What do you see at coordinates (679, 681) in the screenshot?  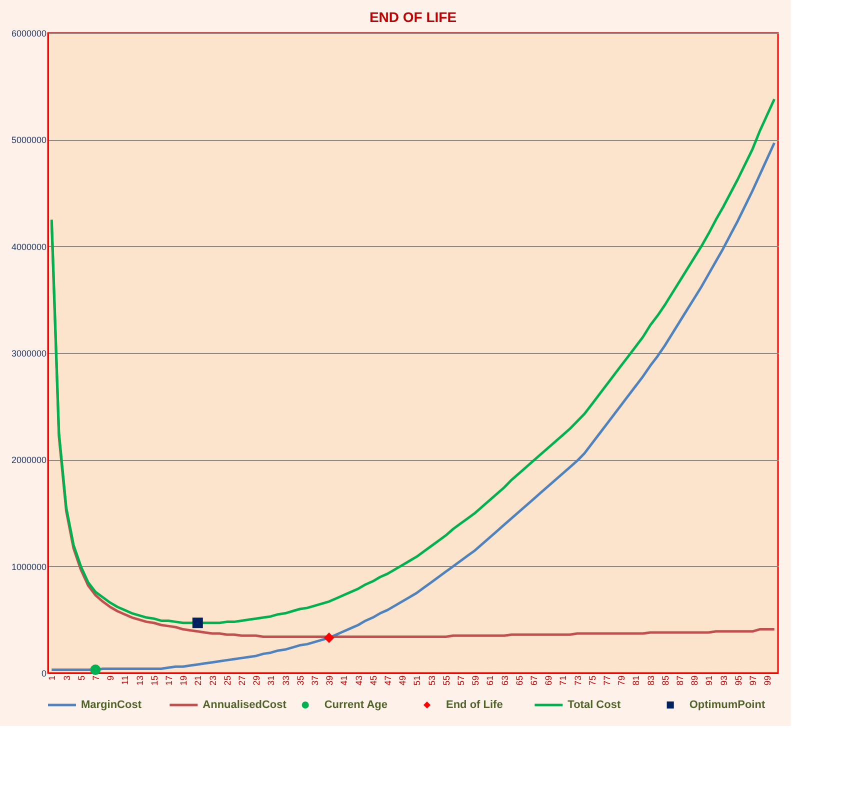 I see `x-tick-label: 87` at bounding box center [679, 681].